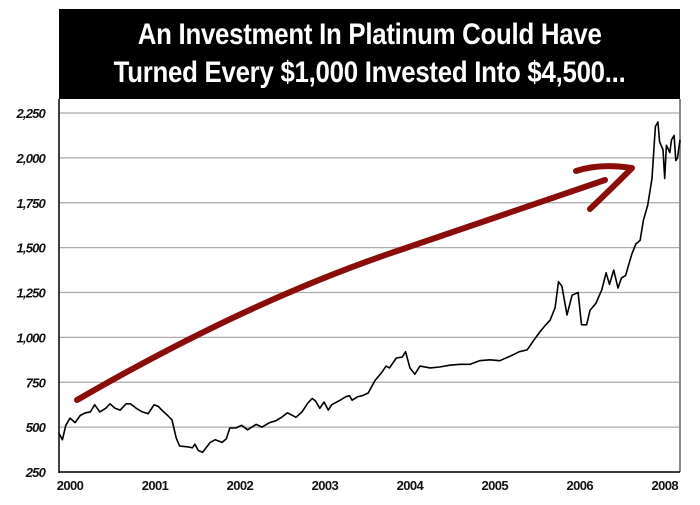  I want to click on y-axis-ticks: 250 500 750 1,000 1,250 1,500 1,750 2,000 2,250, so click(31, 293).